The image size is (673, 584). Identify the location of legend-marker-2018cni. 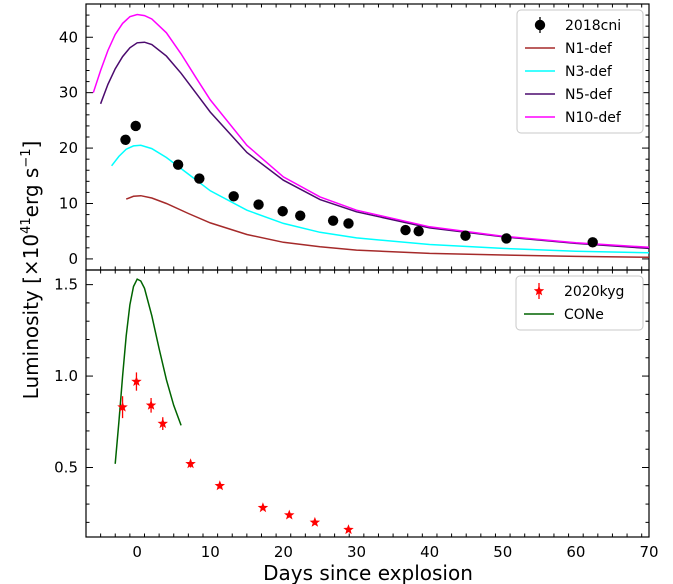
(540, 25).